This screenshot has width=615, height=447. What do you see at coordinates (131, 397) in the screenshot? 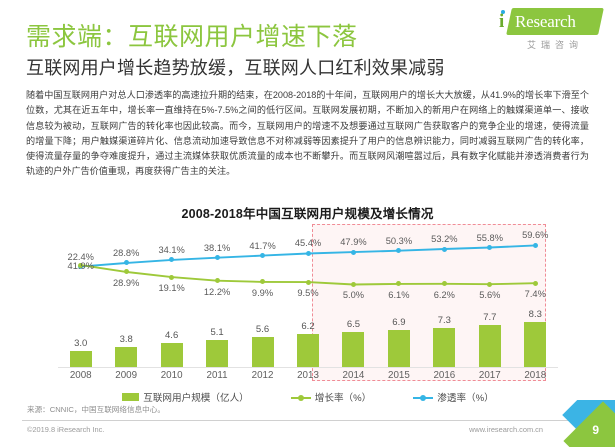
I see `legend-swatch-icon` at bounding box center [131, 397].